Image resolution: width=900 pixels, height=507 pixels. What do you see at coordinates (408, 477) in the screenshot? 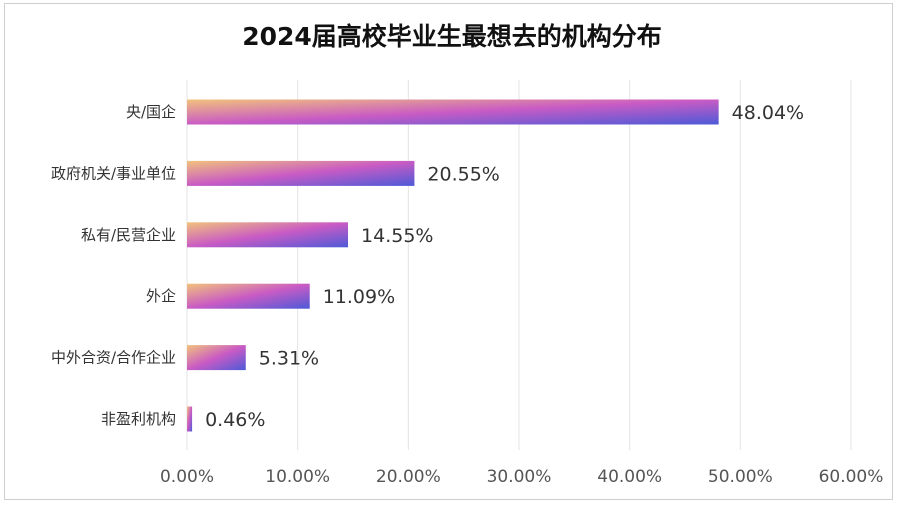
I see `x-tick-label: 20.00%` at bounding box center [408, 477].